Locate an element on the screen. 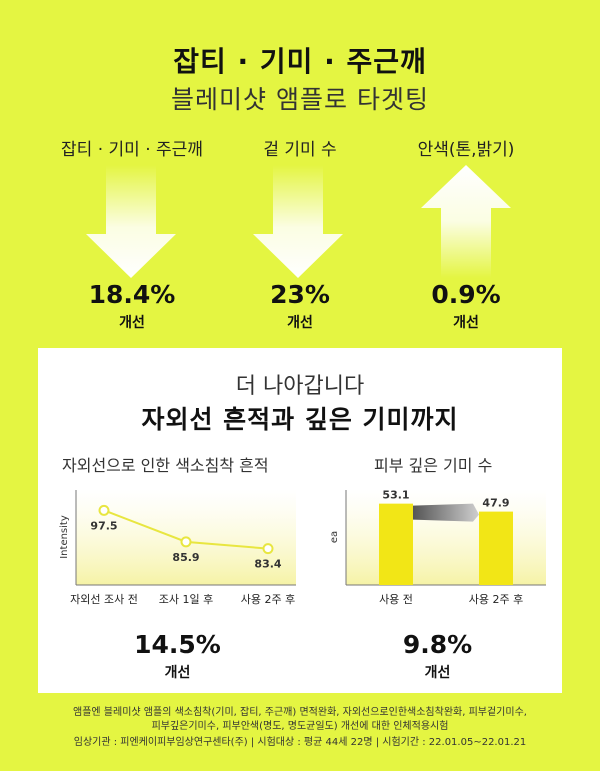 The image size is (600, 771). line-chart-x-tick-label: 조사 1일 후 is located at coordinates (186, 599).